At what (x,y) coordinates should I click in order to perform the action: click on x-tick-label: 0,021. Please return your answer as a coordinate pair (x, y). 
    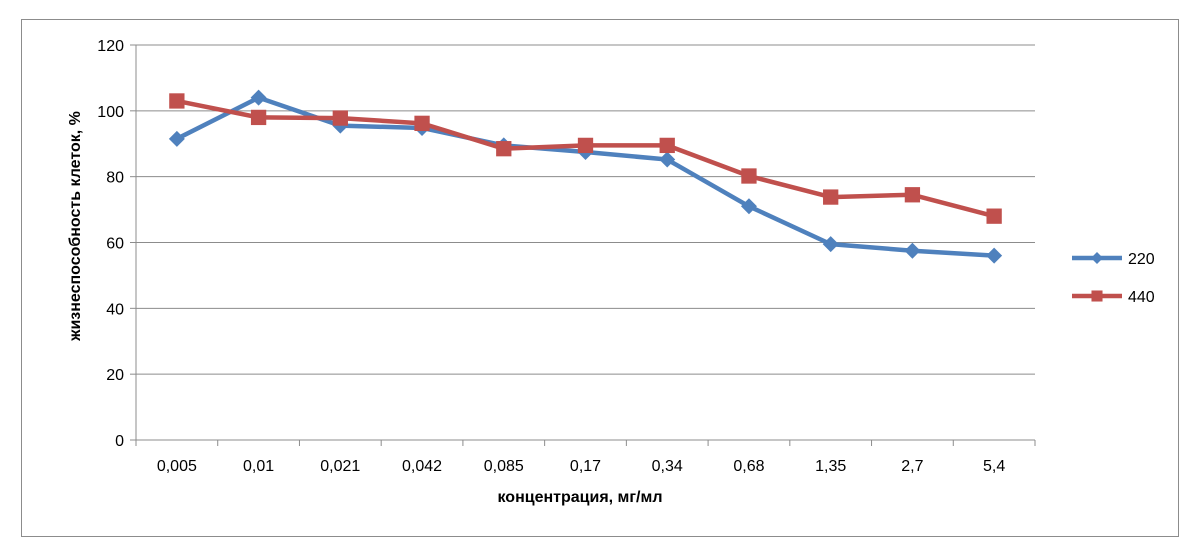
    Looking at the image, I should click on (340, 466).